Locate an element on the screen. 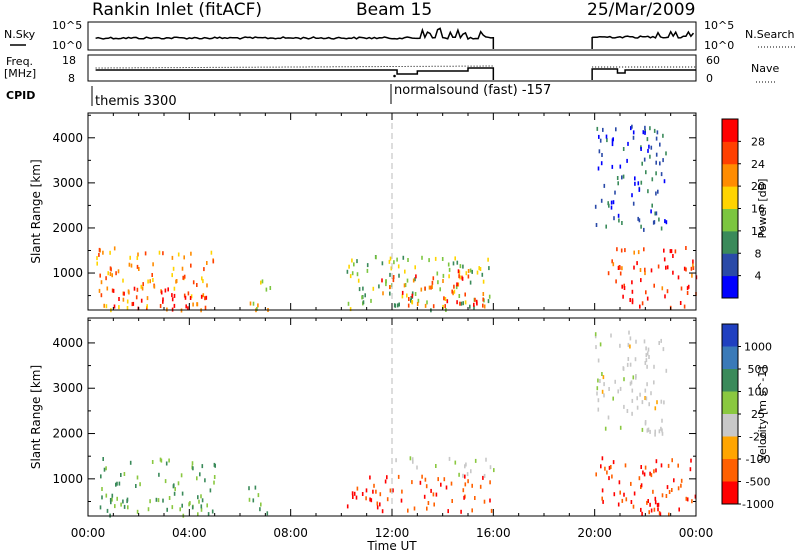  x-tick-label: 00:00 is located at coordinates (88, 533).